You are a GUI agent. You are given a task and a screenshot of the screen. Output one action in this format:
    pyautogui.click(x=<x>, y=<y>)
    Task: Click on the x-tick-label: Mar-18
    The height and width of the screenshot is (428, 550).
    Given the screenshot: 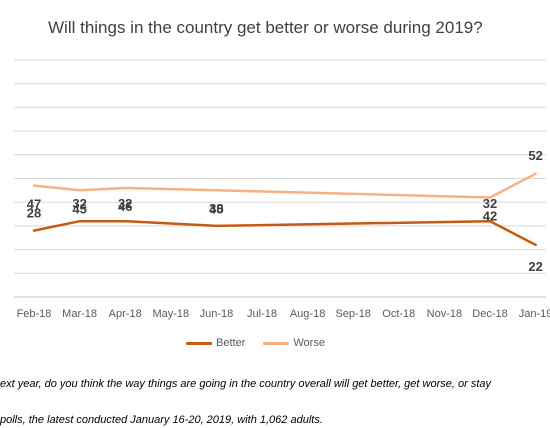 What is the action you would take?
    pyautogui.click(x=79, y=314)
    